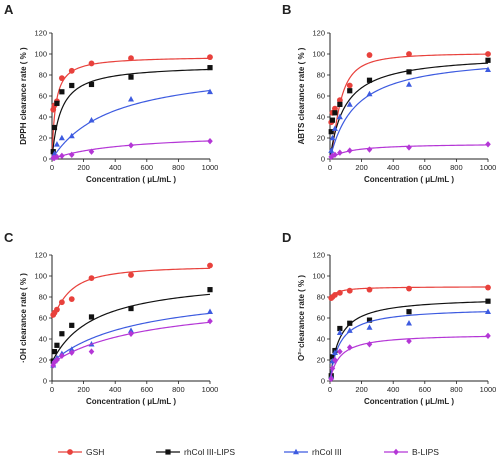  Describe the element at coordinates (91, 63) in the screenshot. I see `panel-a-point-gsh` at that location.